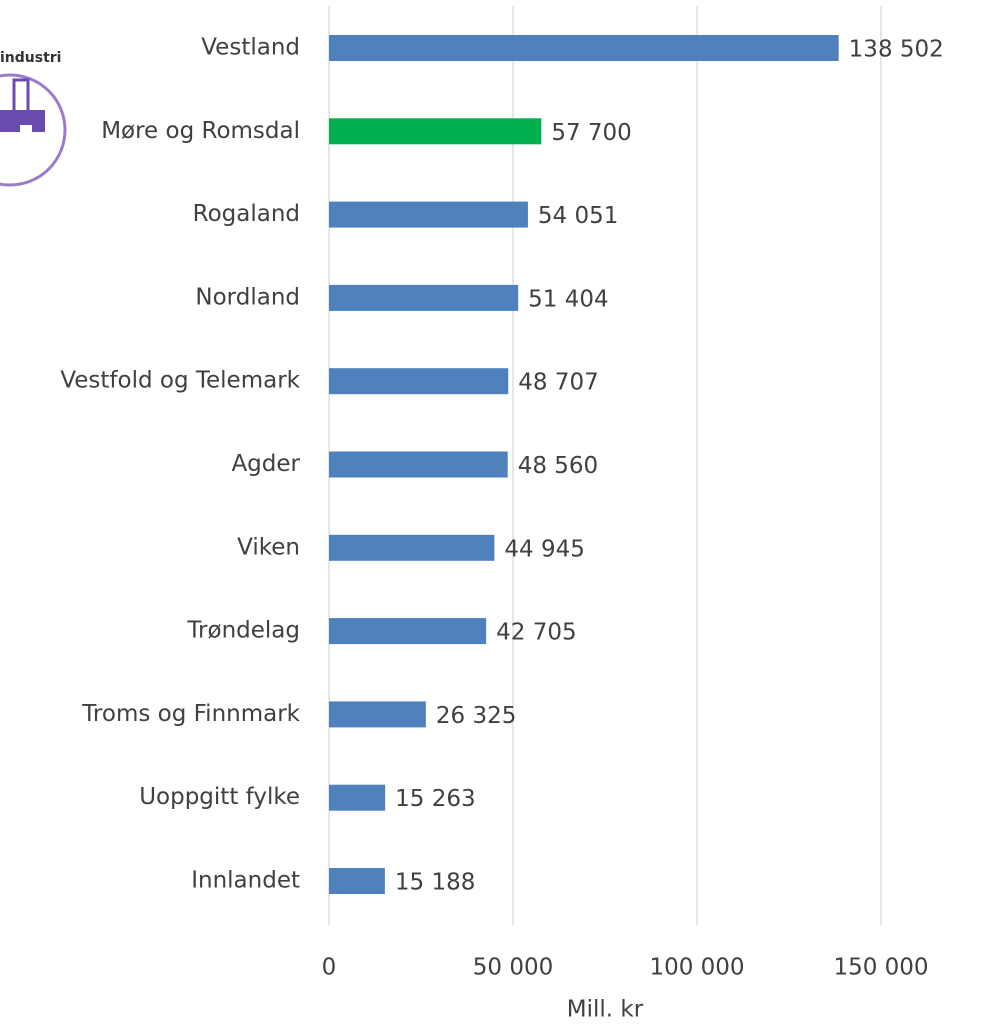 The height and width of the screenshot is (1025, 987). What do you see at coordinates (568, 299) in the screenshot?
I see `value-label: 51 404` at bounding box center [568, 299].